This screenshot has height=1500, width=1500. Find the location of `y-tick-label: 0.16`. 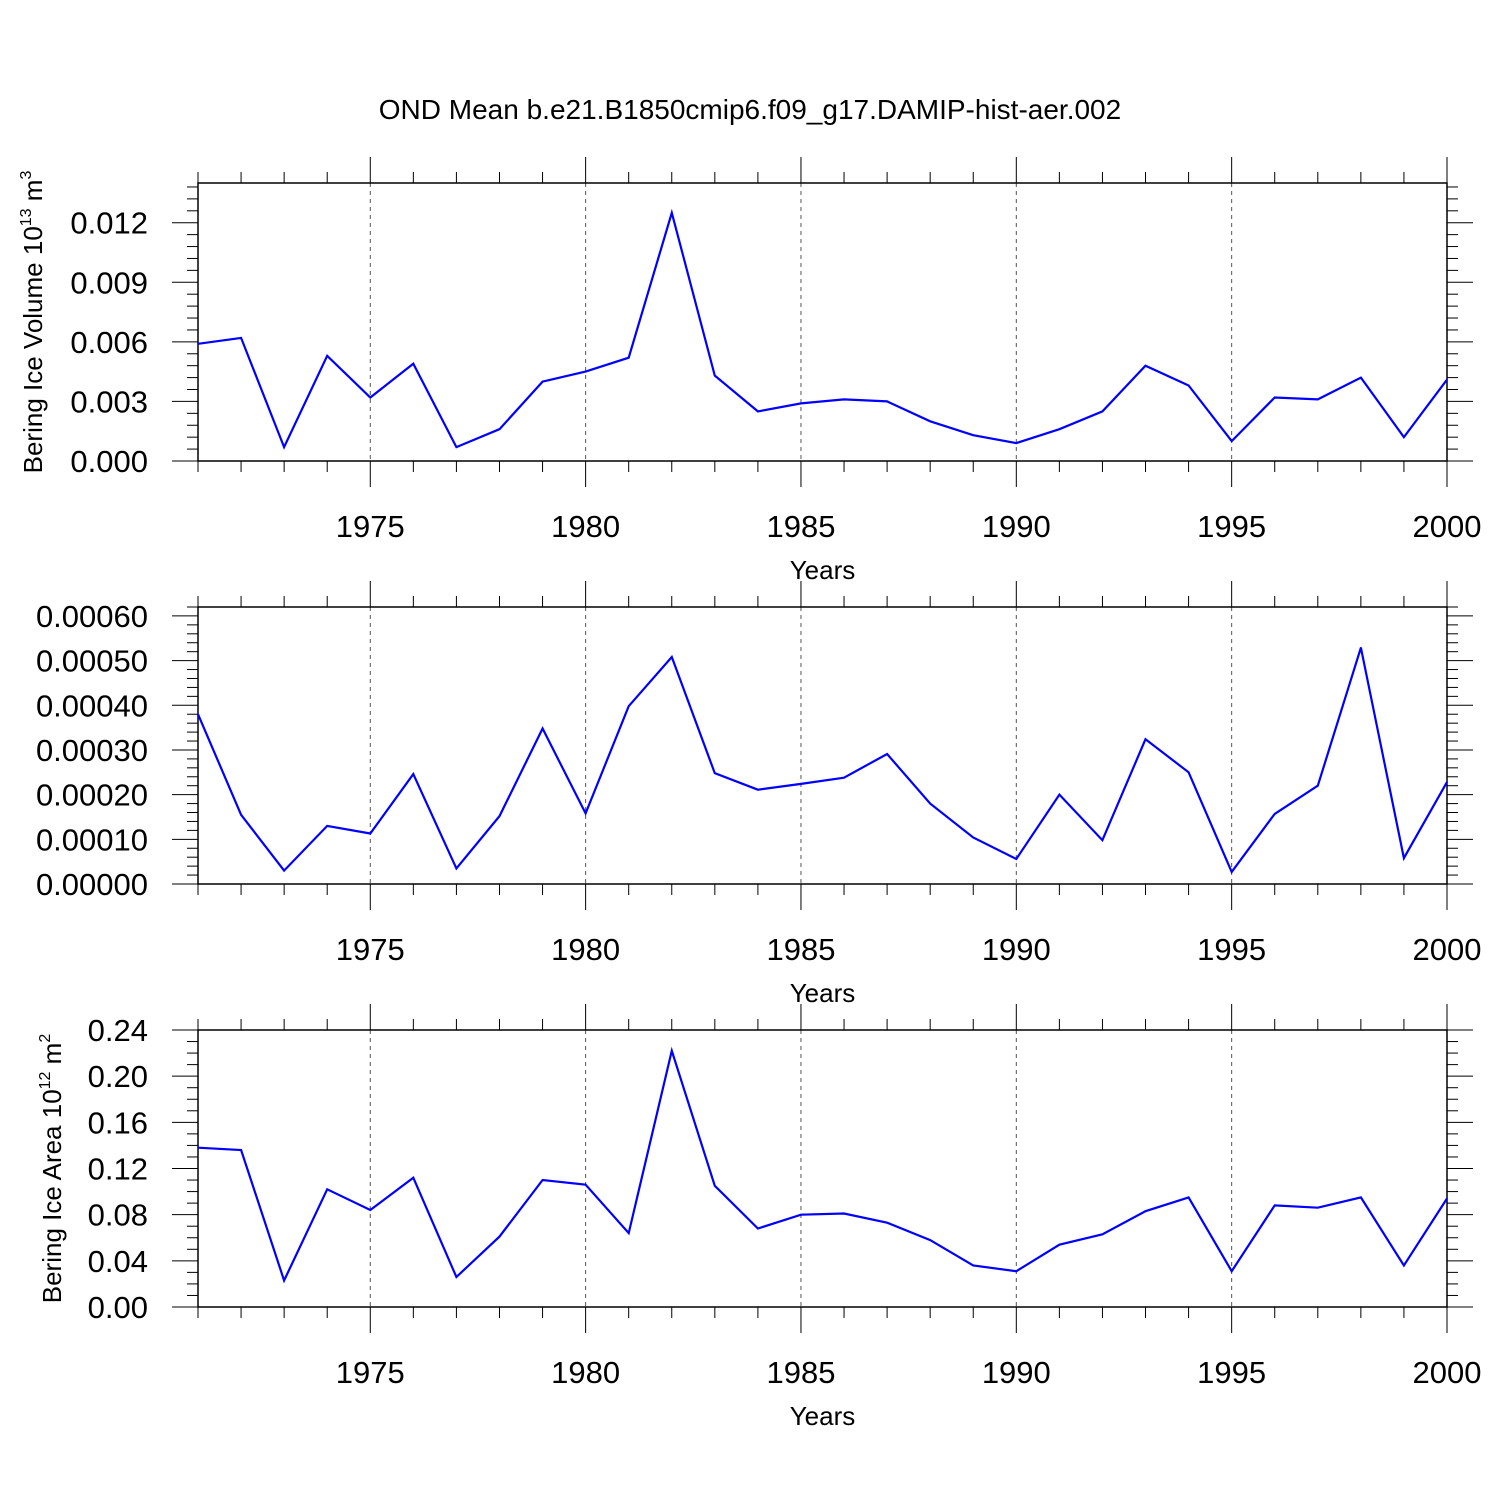

y-tick-label: 0.16 is located at coordinates (118, 1122).